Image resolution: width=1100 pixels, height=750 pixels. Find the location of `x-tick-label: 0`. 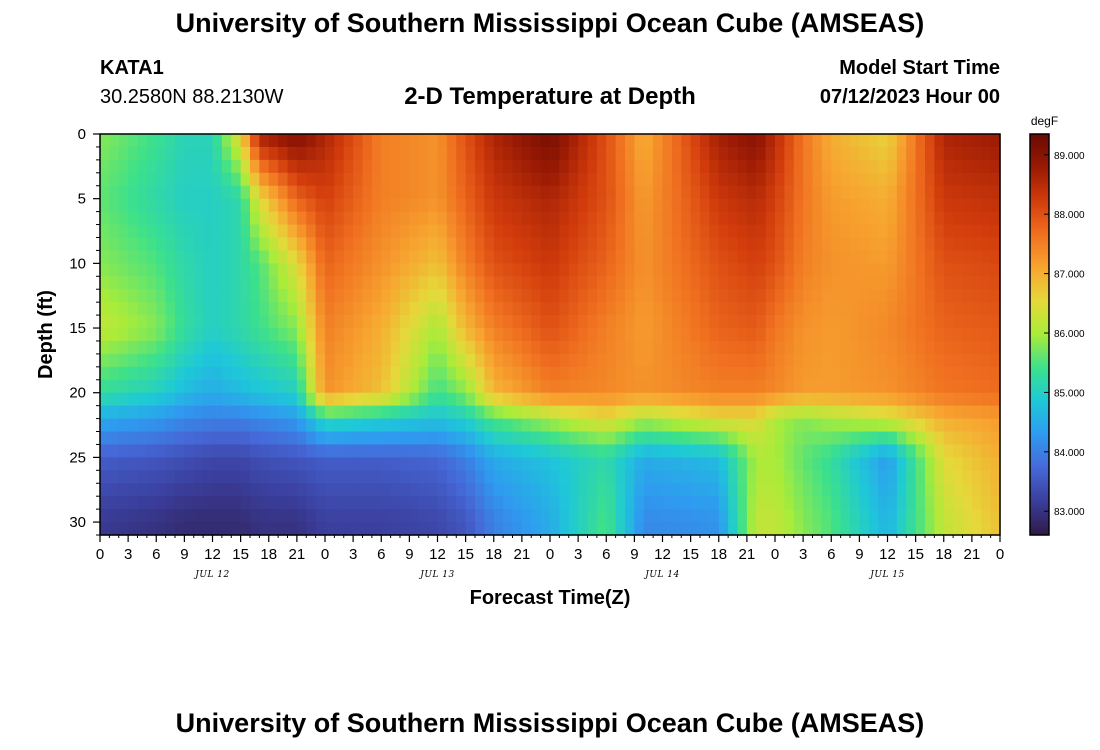

x-tick-label: 0 is located at coordinates (550, 554).